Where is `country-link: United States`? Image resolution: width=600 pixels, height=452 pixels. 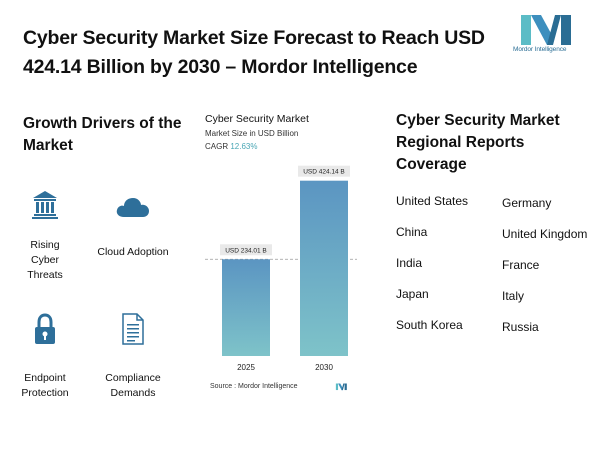
country-link: United States is located at coordinates (432, 201).